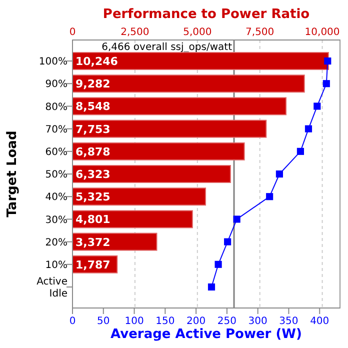 Image resolution: width=348 pixels, height=348 pixels. What do you see at coordinates (72, 32) in the screenshot?
I see `x2-tick-label: 0` at bounding box center [72, 32].